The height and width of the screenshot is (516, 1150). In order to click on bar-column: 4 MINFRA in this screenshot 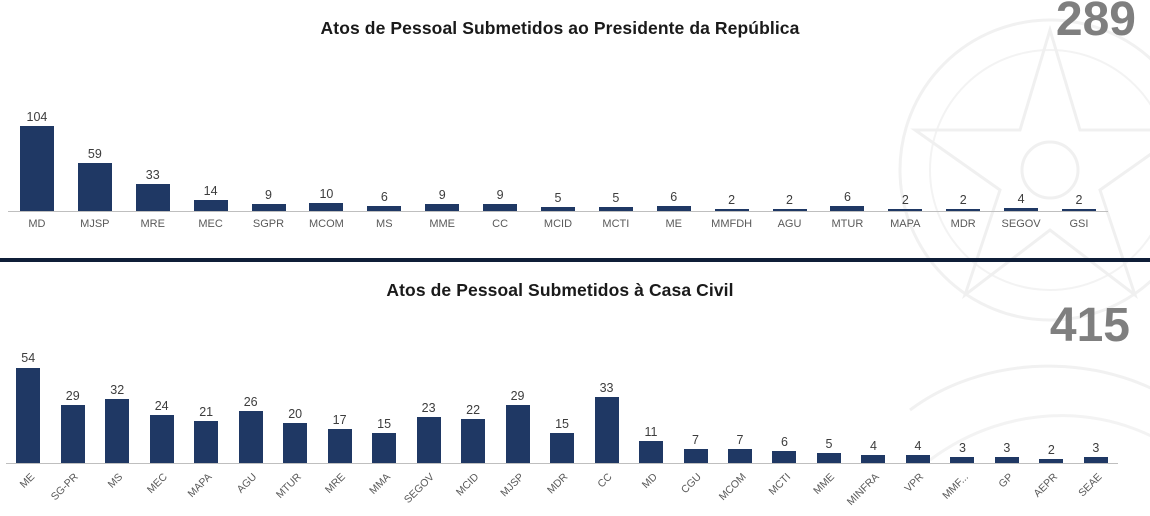, I will do `click(870, 433)`.